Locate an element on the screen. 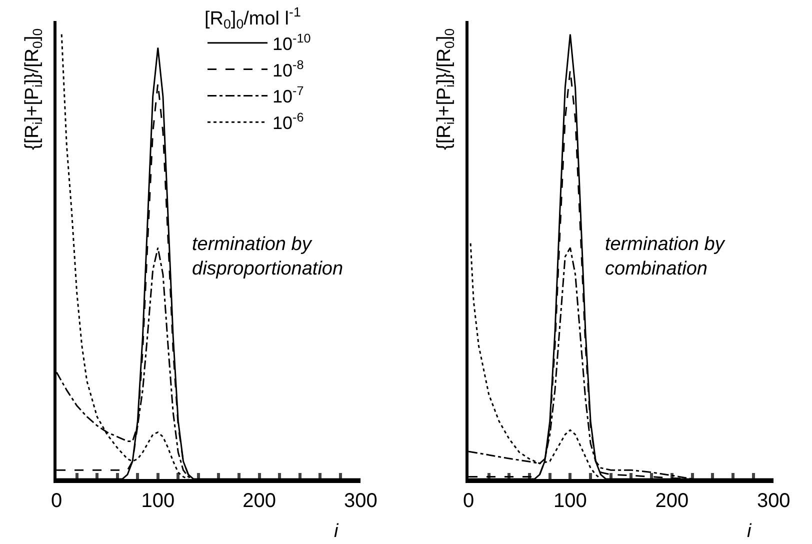  legend-label: 10$^{-8}$ is located at coordinates (288, 69).